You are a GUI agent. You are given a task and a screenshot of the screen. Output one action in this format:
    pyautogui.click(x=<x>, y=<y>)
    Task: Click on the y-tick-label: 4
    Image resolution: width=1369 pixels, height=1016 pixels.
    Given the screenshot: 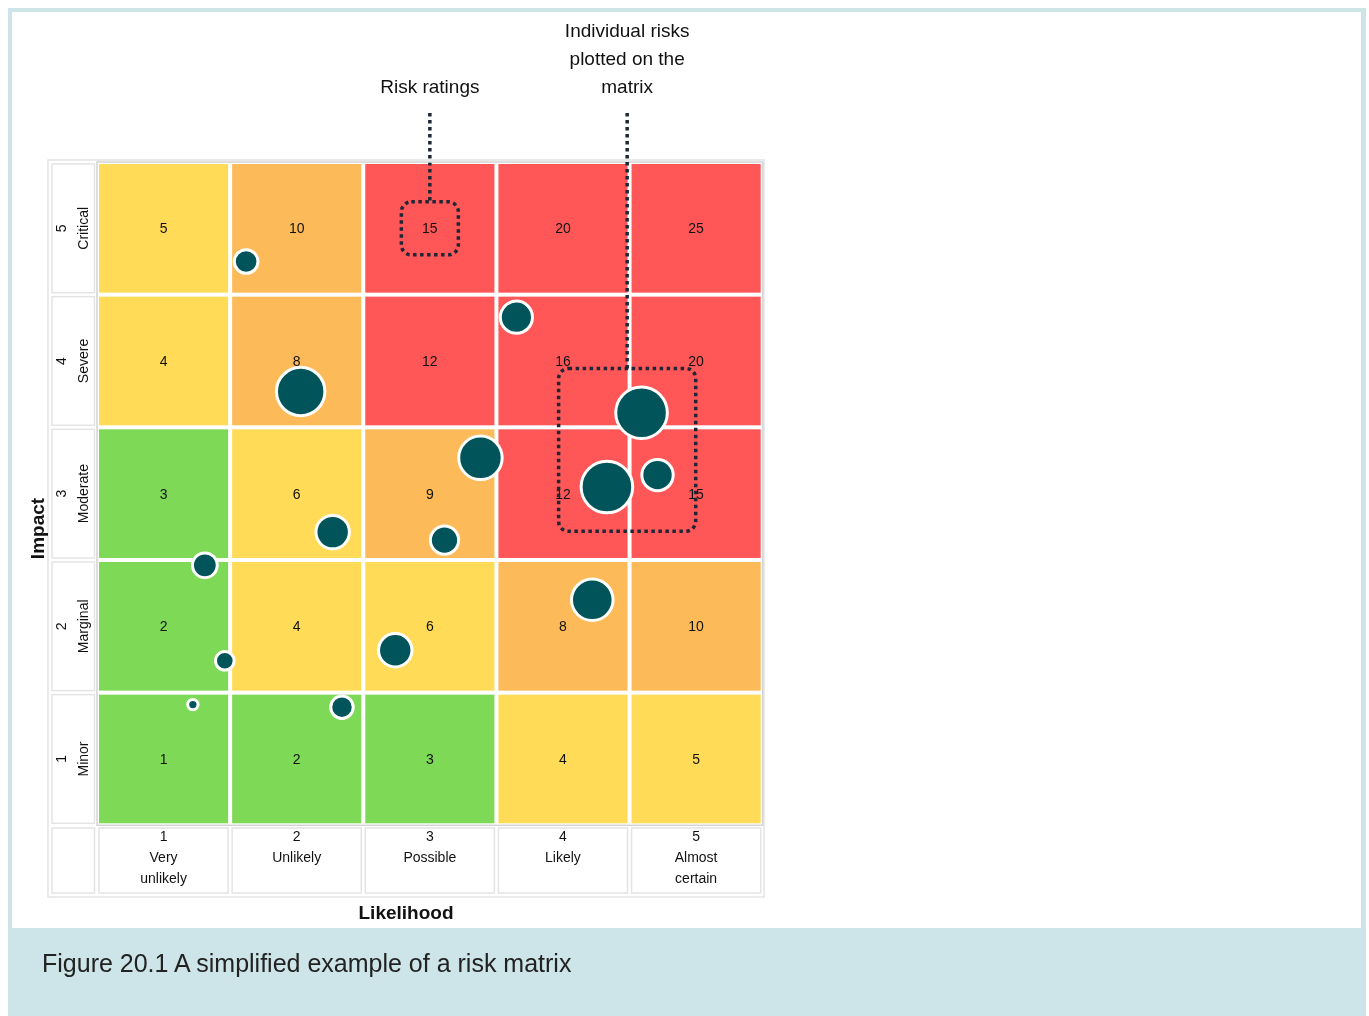 What is the action you would take?
    pyautogui.click(x=61, y=360)
    